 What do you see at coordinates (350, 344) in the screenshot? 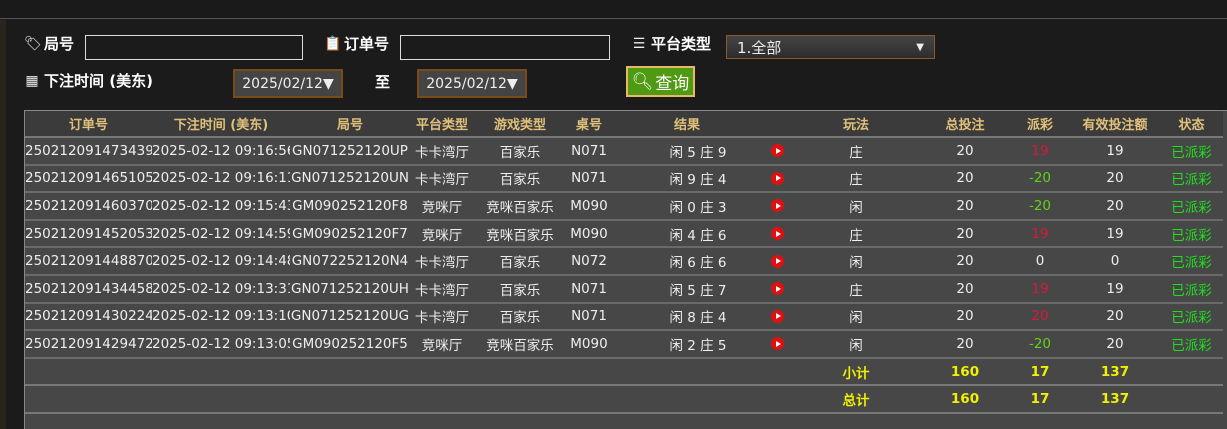
I see `round-no: GM090252120F5` at bounding box center [350, 344].